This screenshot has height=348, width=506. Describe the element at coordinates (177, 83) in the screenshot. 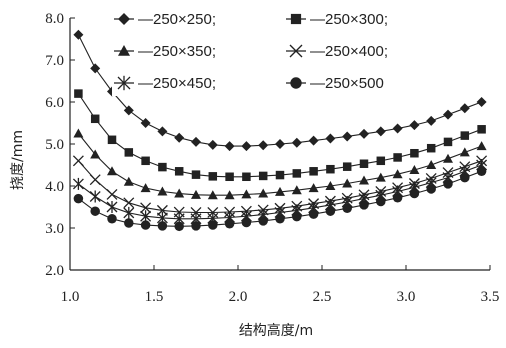

I see `legend-label: —250×450;` at that location.